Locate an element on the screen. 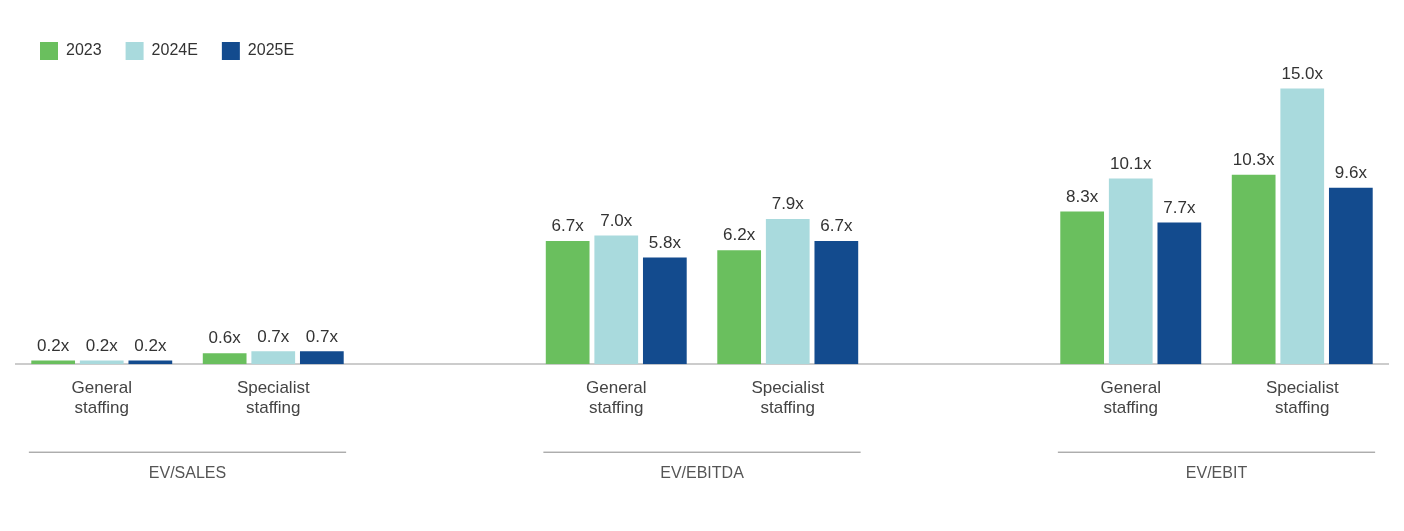 The image size is (1404, 531). data-label: 8.3x is located at coordinates (1082, 196).